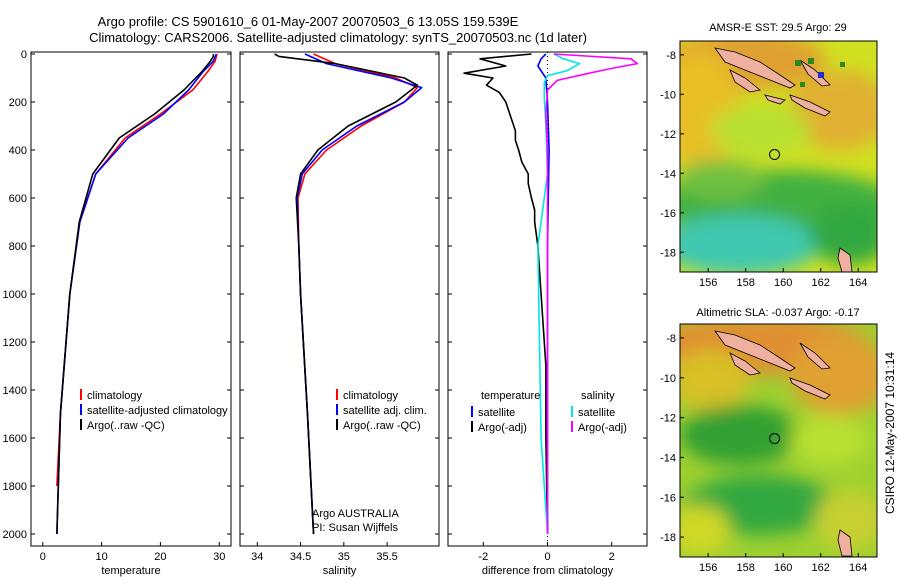  I want to click on side-stamp: CSIRO 12-May-2007 10:31:14, so click(890, 433).